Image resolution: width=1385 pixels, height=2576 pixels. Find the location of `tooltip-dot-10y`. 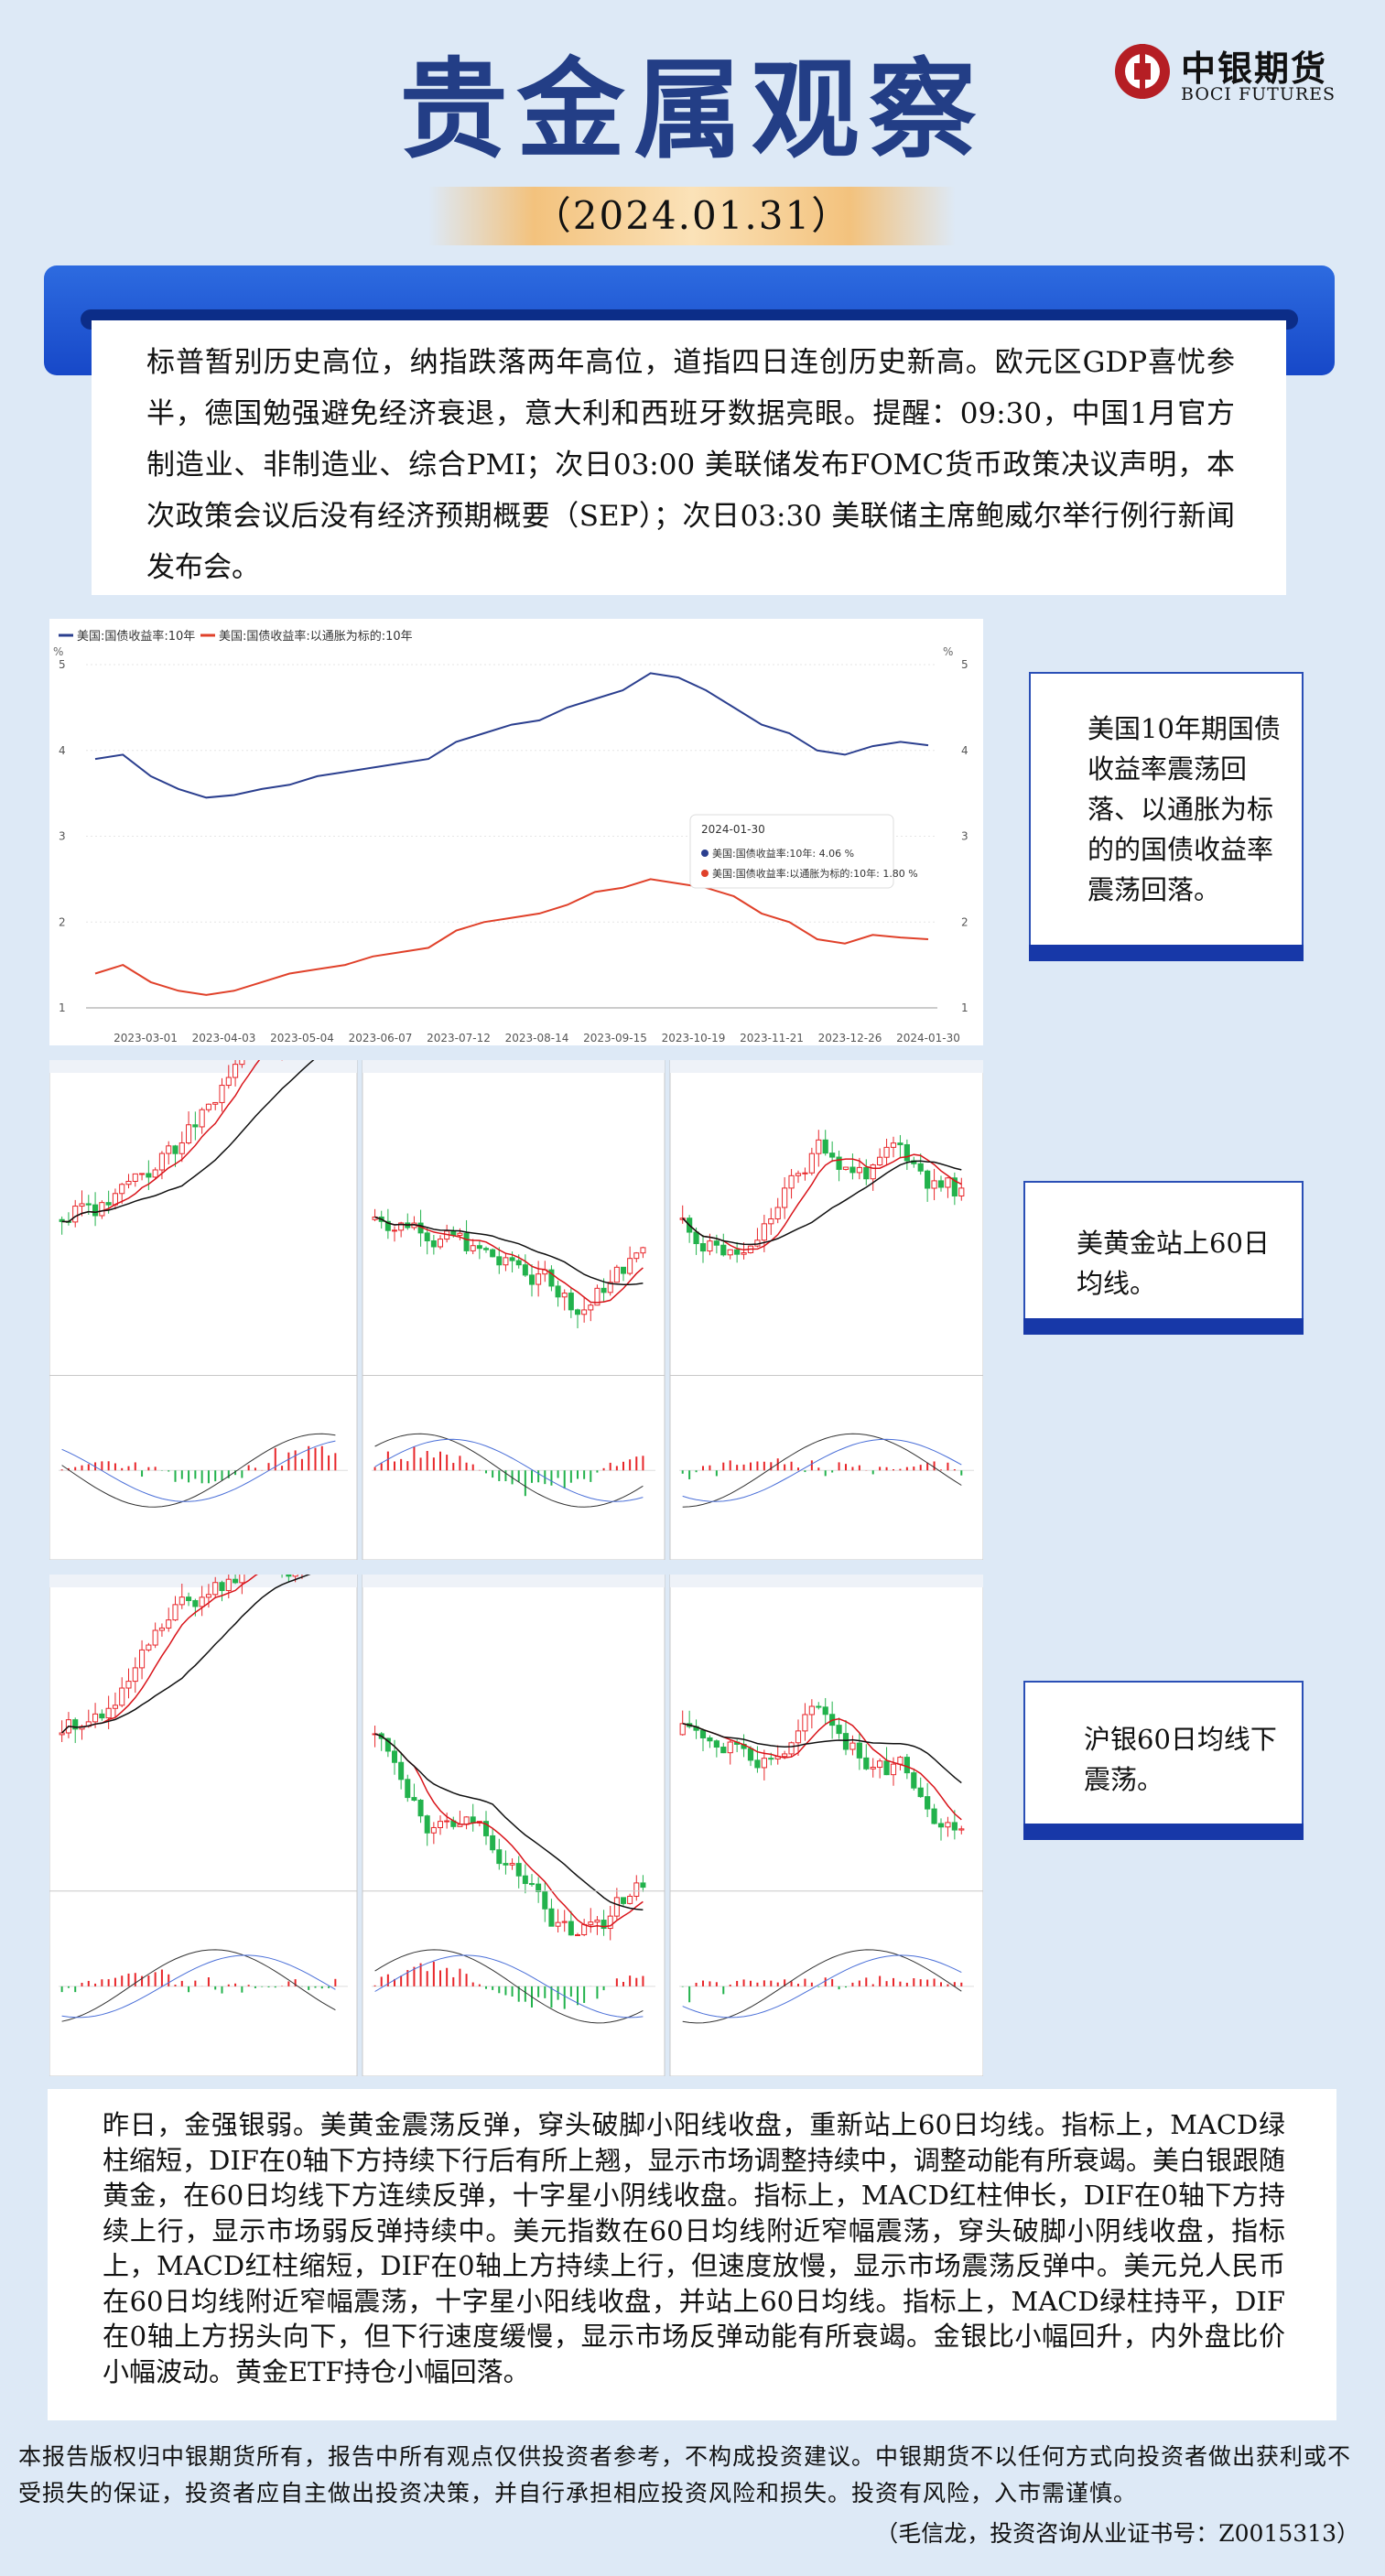

tooltip-dot-10y is located at coordinates (705, 854).